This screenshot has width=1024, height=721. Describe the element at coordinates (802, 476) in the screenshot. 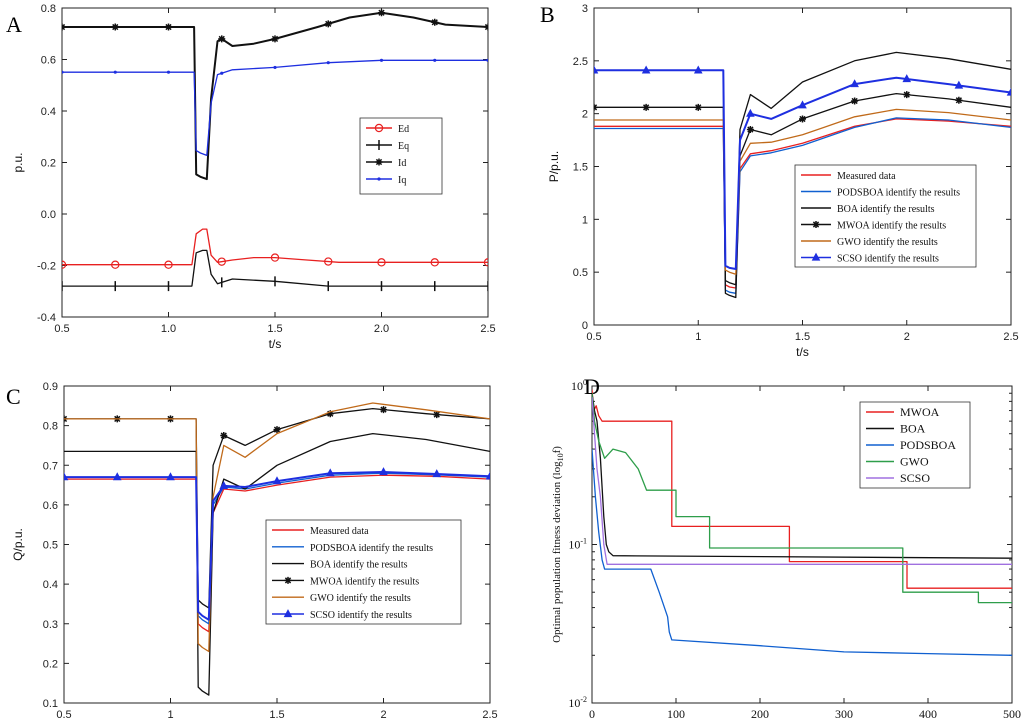

I see `series-line-boa` at that location.